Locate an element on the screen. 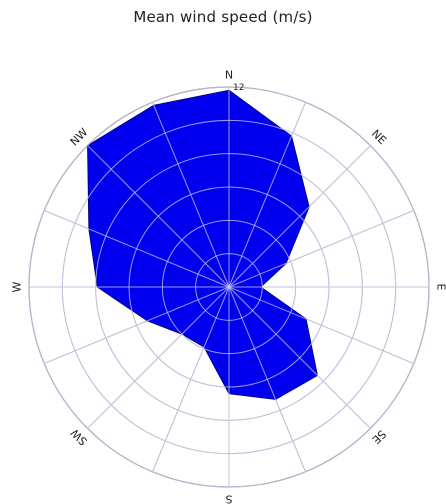 This screenshot has width=446, height=504. chart-title: Mean wind speed (m/s) is located at coordinates (223, 17).